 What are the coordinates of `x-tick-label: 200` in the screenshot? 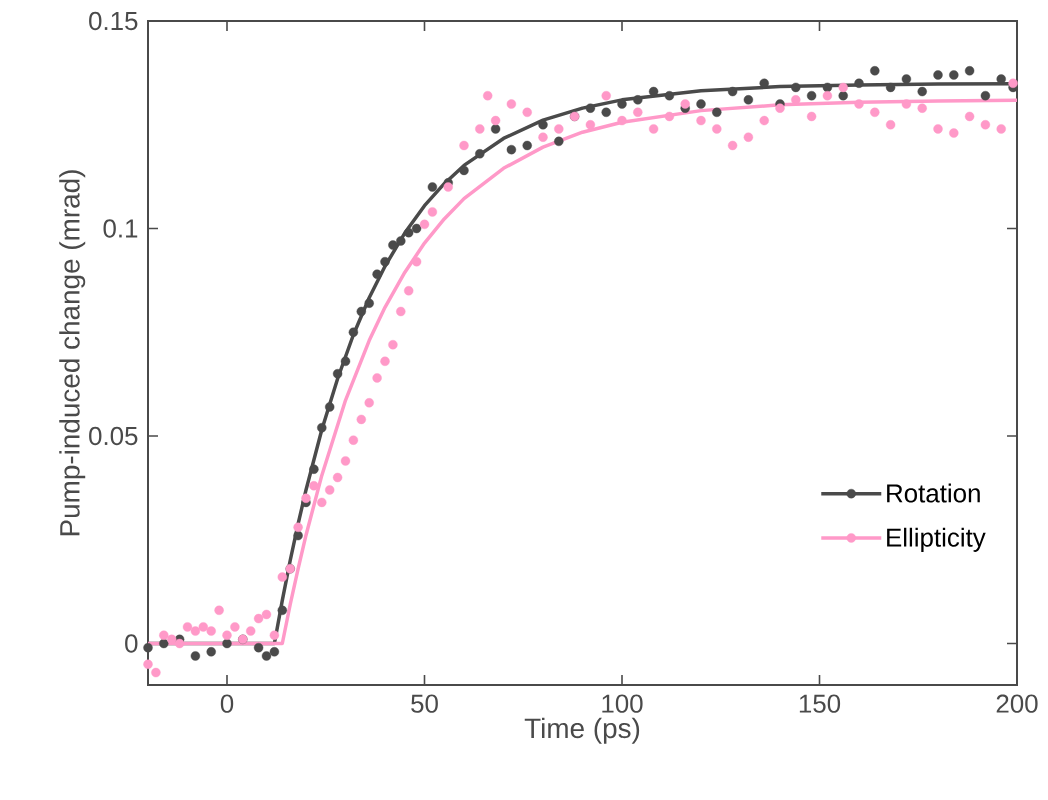 It's located at (1017, 703).